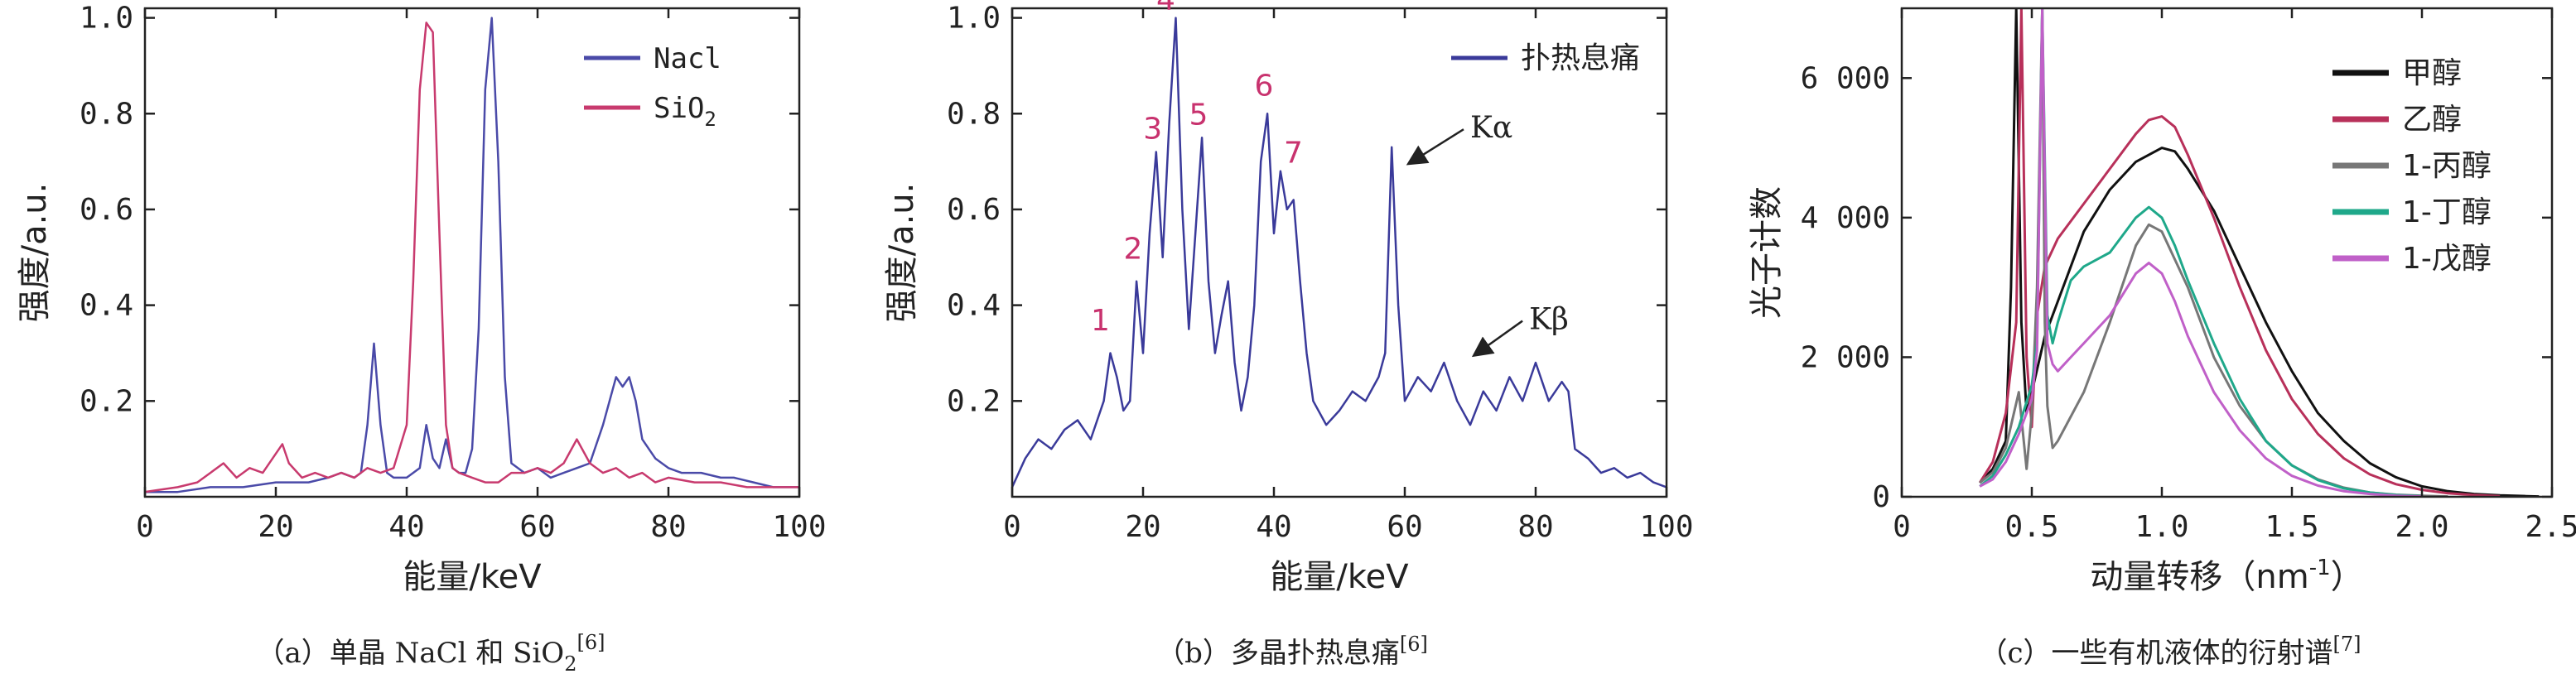 The width and height of the screenshot is (2576, 693). Describe the element at coordinates (2320, 568) in the screenshot. I see `x-axis-label-sup: -1` at that location.